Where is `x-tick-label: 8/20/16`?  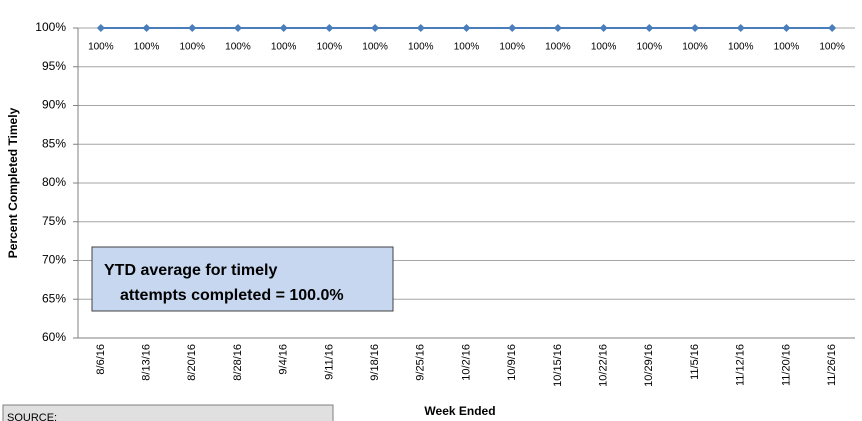
x-tick-label: 8/20/16 is located at coordinates (192, 362).